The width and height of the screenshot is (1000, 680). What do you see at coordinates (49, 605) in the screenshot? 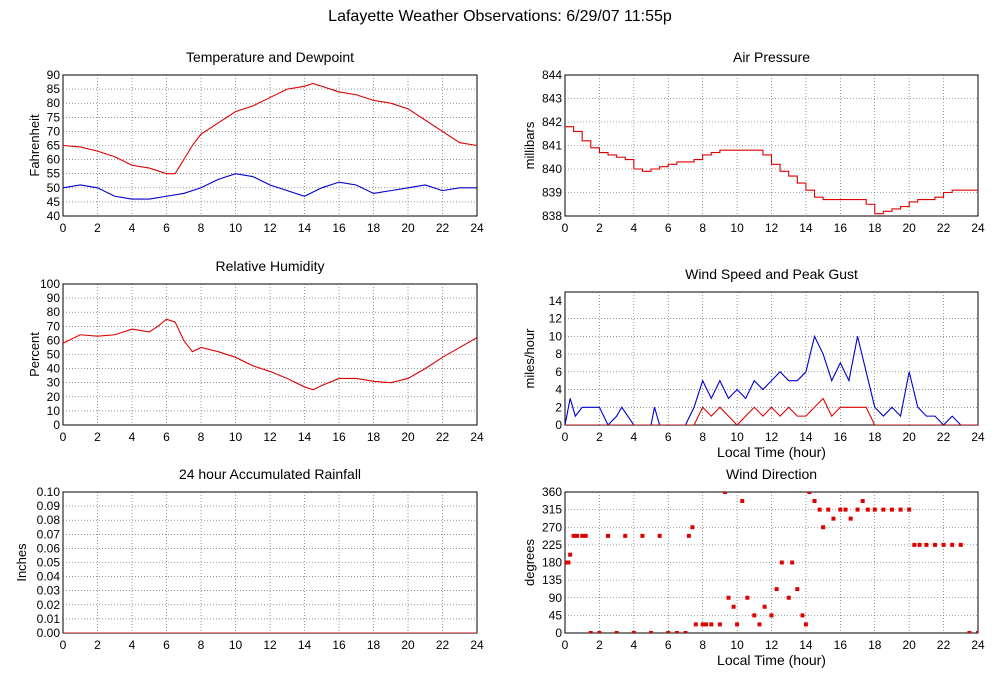
I see `y-tick-label: 0.02` at bounding box center [49, 605].